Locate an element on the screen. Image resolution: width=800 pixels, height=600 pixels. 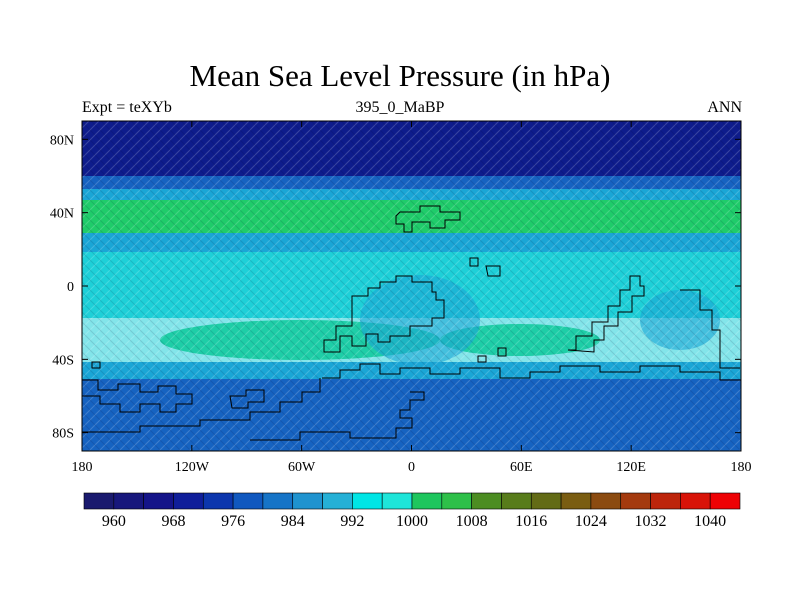
colorbar-label: 968 is located at coordinates (173, 521).